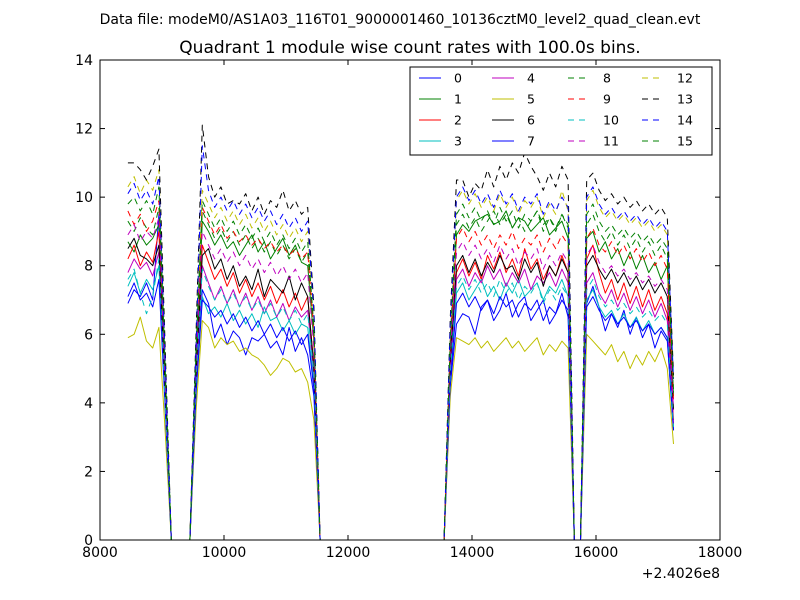  Describe the element at coordinates (611, 120) in the screenshot. I see `legend-label-10: 10` at that location.